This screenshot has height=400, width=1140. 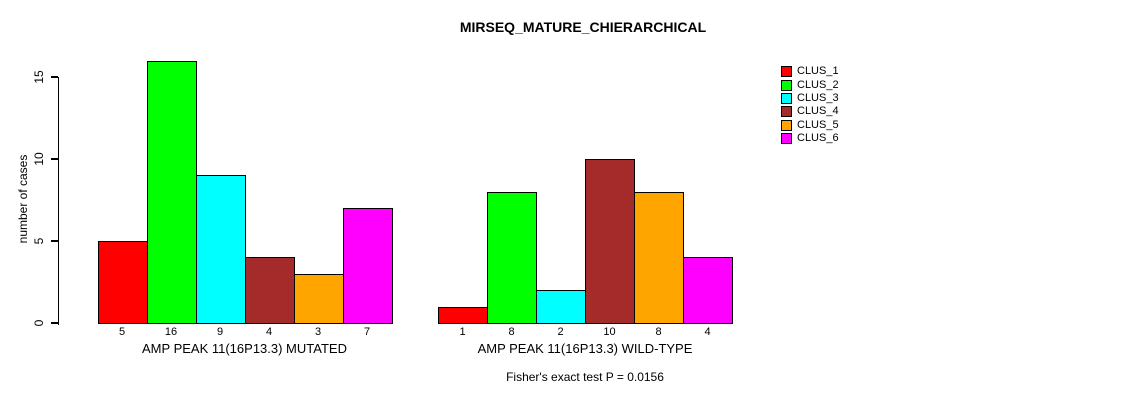 I want to click on y-tick-label: 15, so click(x=39, y=77).